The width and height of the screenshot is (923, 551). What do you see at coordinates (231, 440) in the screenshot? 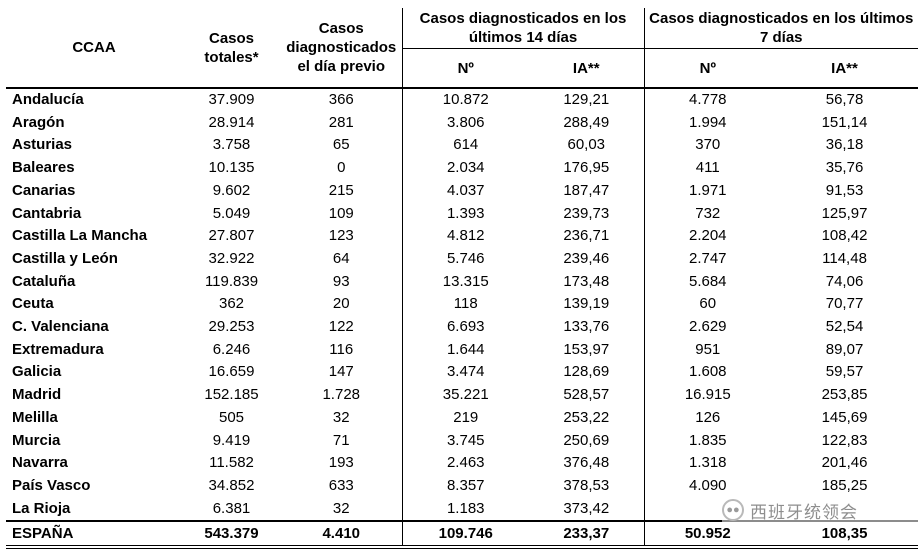
I see `cell-casos-totales: 9.419` at bounding box center [231, 440].